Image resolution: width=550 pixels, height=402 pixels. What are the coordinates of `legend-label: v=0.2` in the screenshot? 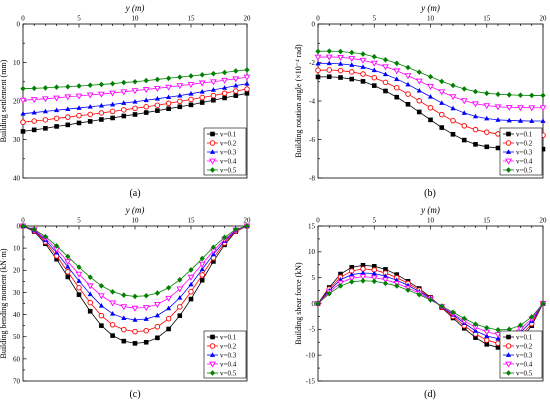 It's located at (228, 347).